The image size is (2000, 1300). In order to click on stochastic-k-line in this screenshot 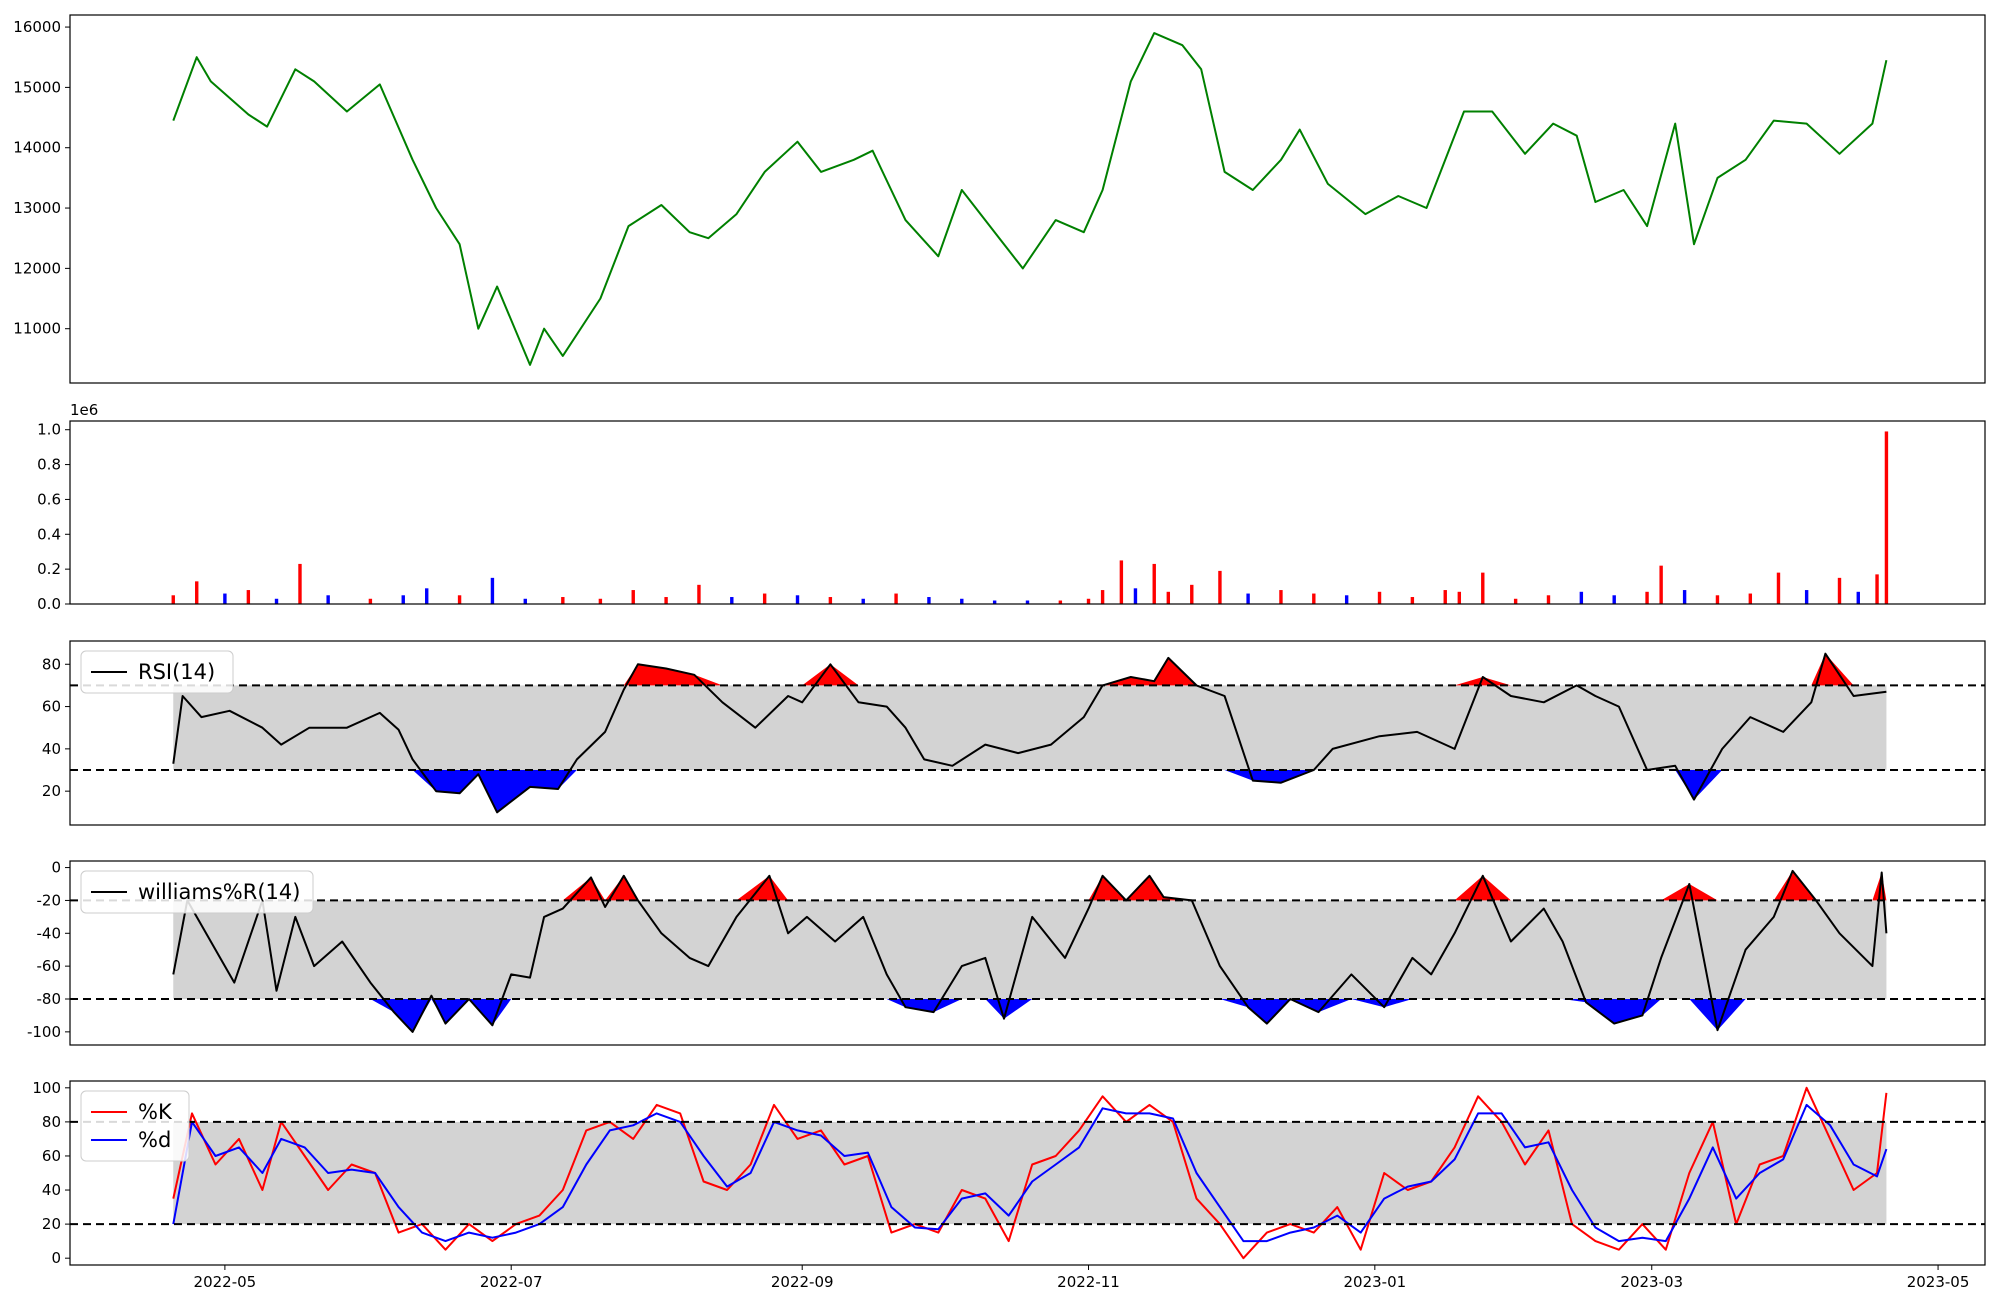, I will do `click(1030, 1173)`.